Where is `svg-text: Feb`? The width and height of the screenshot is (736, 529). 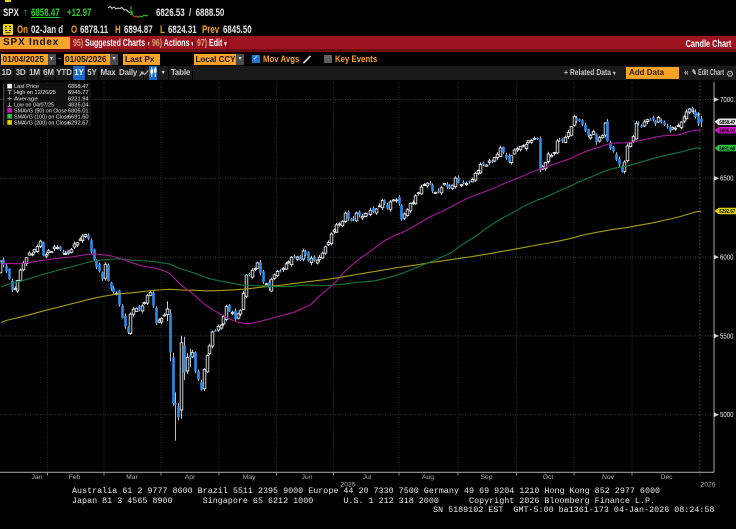 svg-text: Feb is located at coordinates (75, 477).